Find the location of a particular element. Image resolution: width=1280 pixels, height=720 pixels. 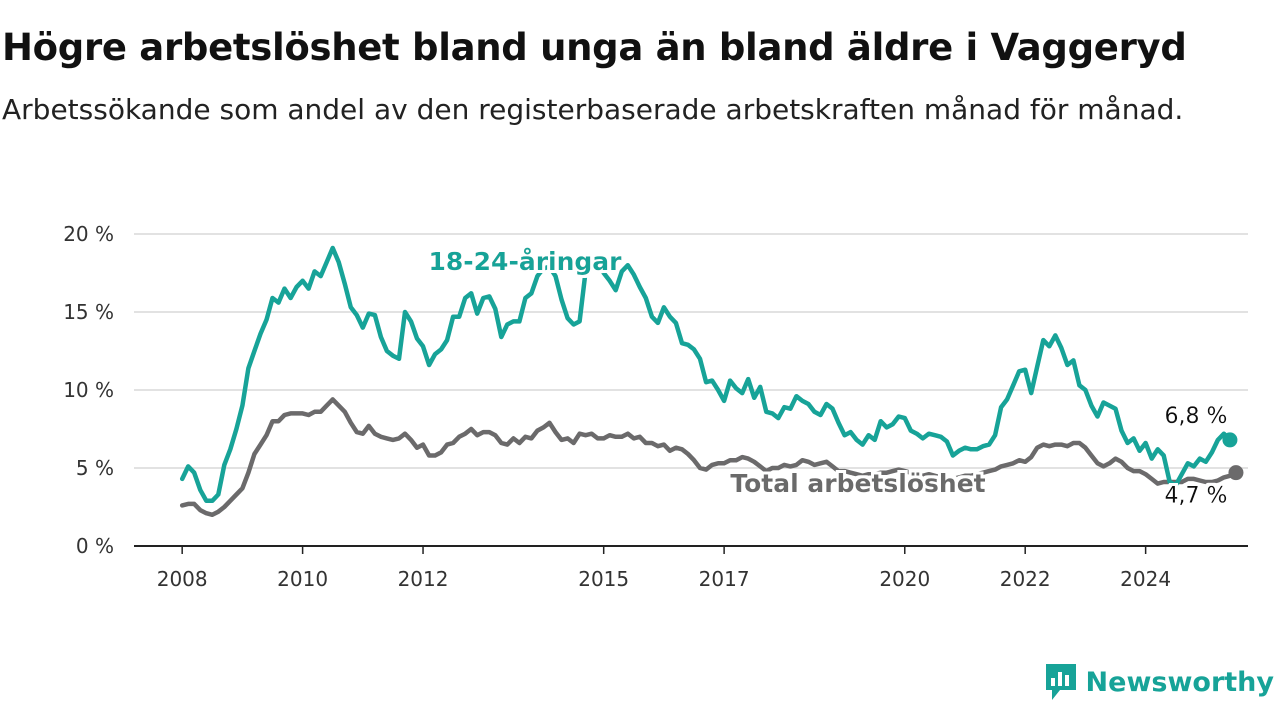

x-tick-label: 2024 is located at coordinates (1145, 579).